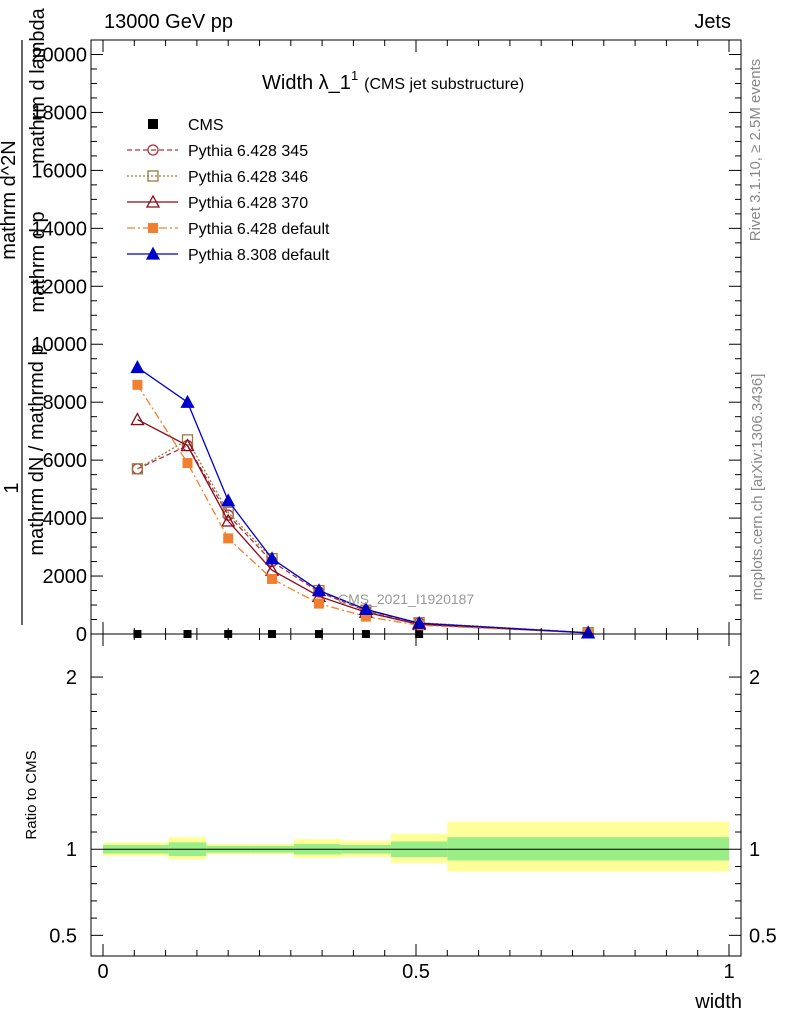  Describe the element at coordinates (354, 75) in the screenshot. I see `plot-title-sup: 1` at that location.